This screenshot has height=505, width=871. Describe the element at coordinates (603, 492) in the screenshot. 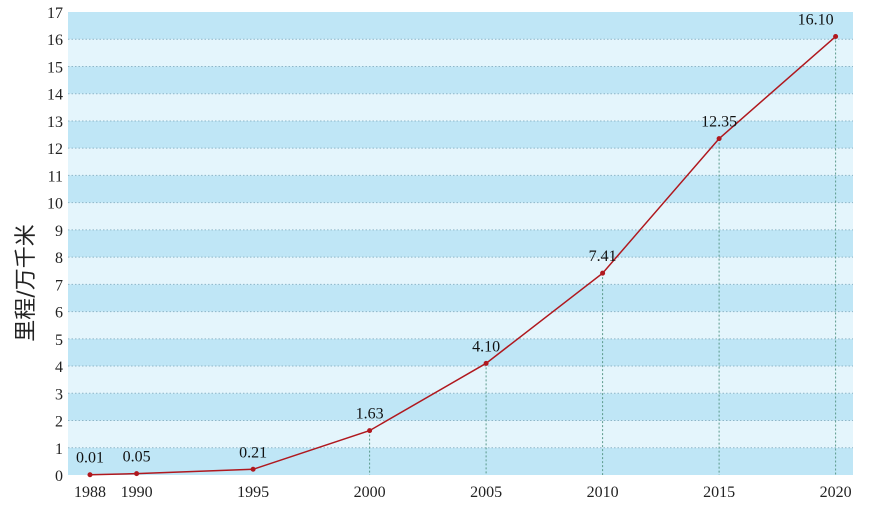

I see `x-tick-label: 2010` at that location.